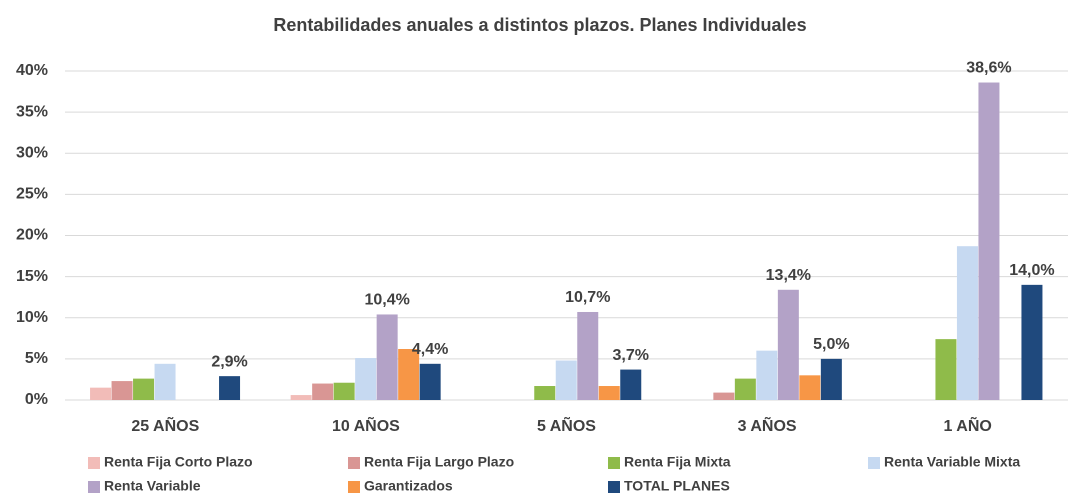 The height and width of the screenshot is (493, 1077). What do you see at coordinates (430, 349) in the screenshot?
I see `data-label: 4,4%` at bounding box center [430, 349].